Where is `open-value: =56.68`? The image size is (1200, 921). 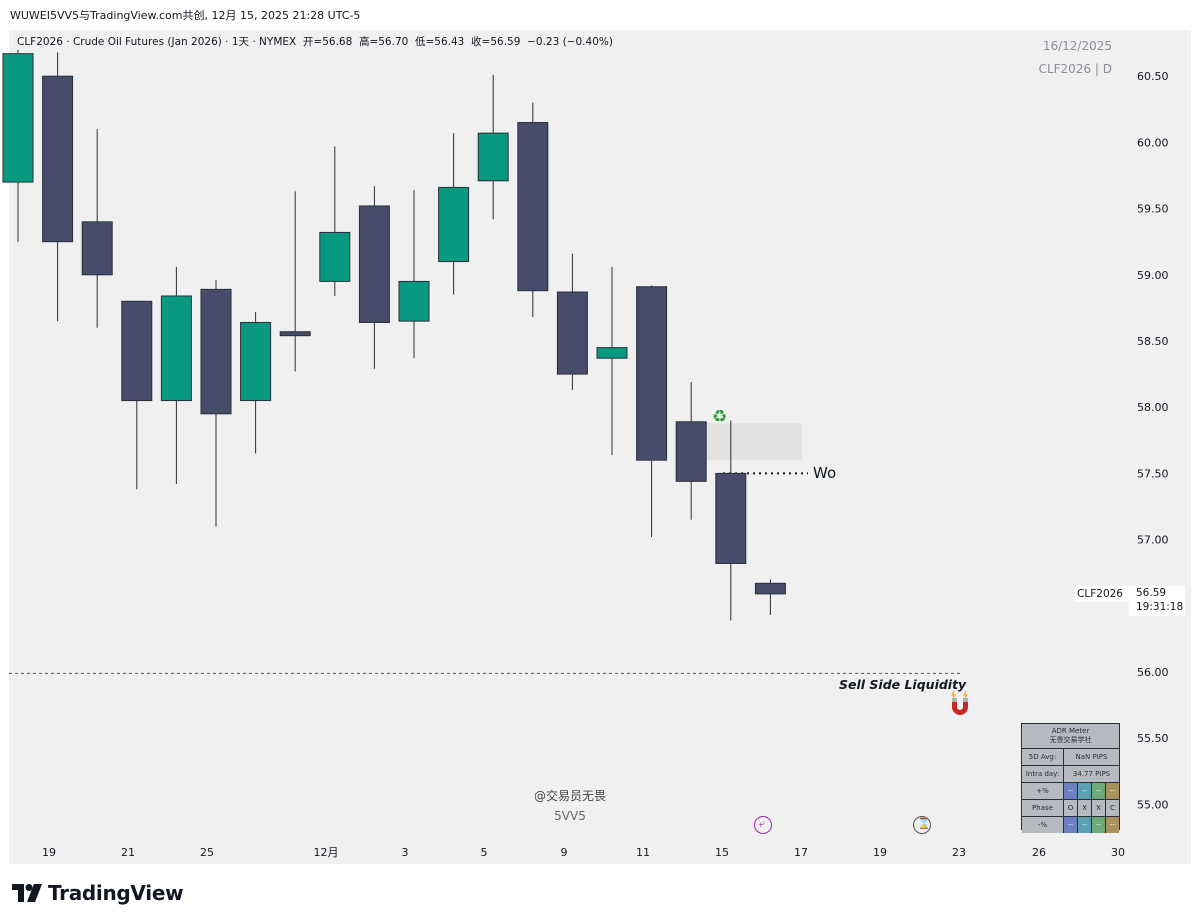 open-value: =56.68 is located at coordinates (333, 42).